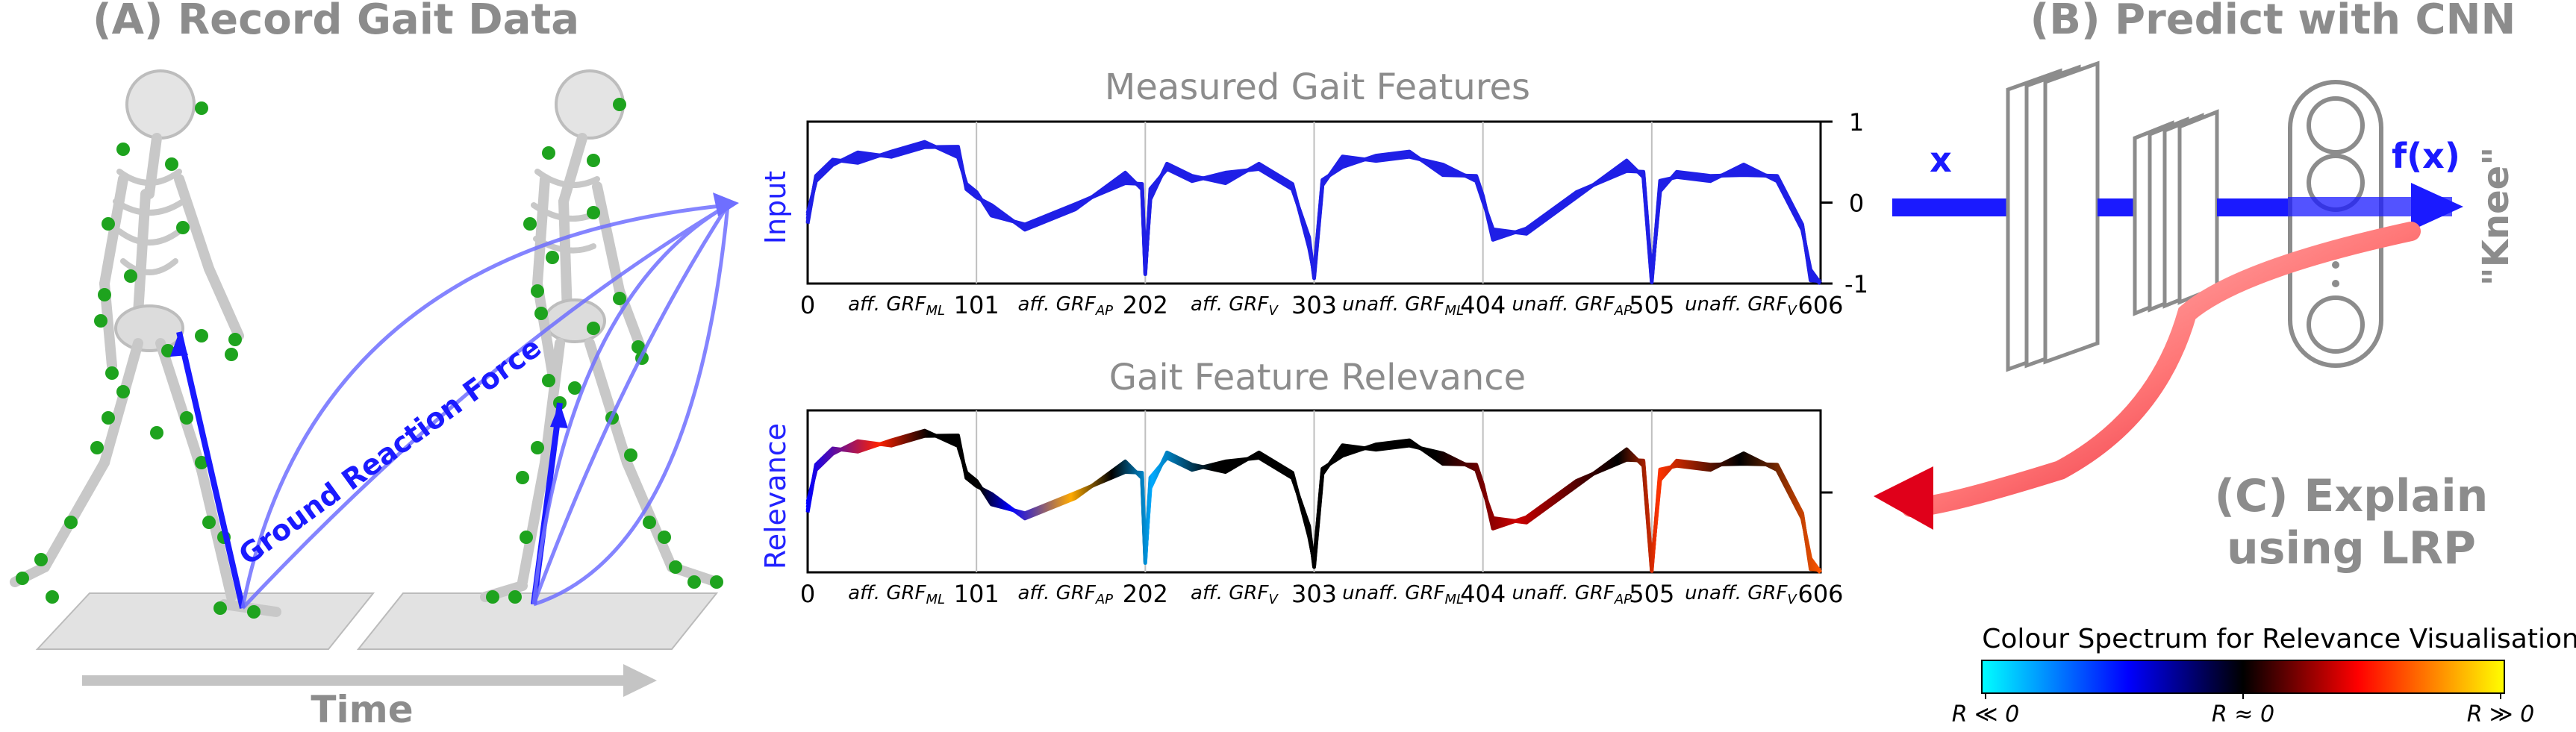 This screenshot has width=2576, height=732. What do you see at coordinates (362, 709) in the screenshot?
I see `time-label: Time` at bounding box center [362, 709].